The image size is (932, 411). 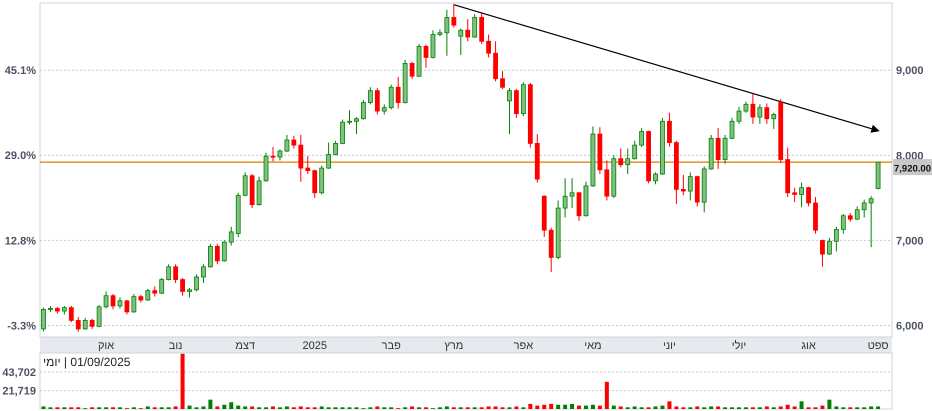 What do you see at coordinates (106, 346) in the screenshot?
I see `x-tick-label: אוק` at bounding box center [106, 346].